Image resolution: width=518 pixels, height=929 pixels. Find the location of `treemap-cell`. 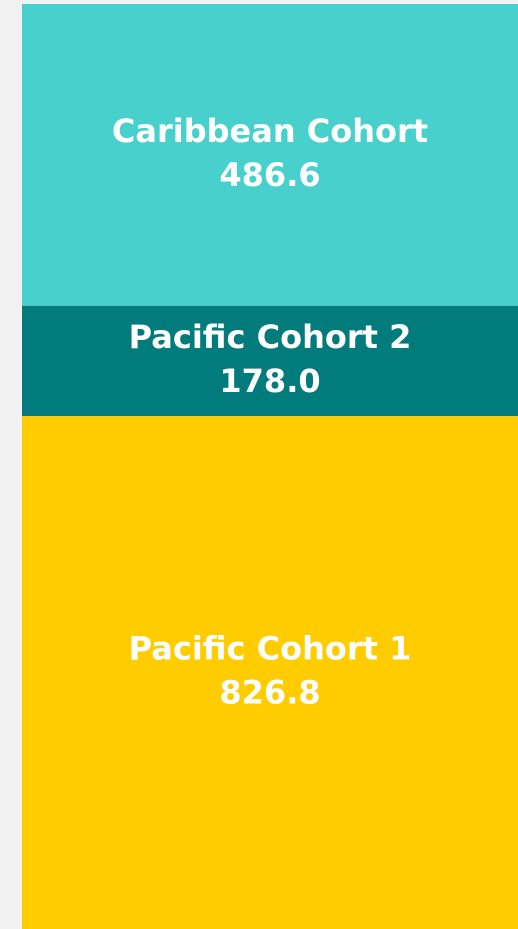

treemap-cell is located at coordinates (270, 361).